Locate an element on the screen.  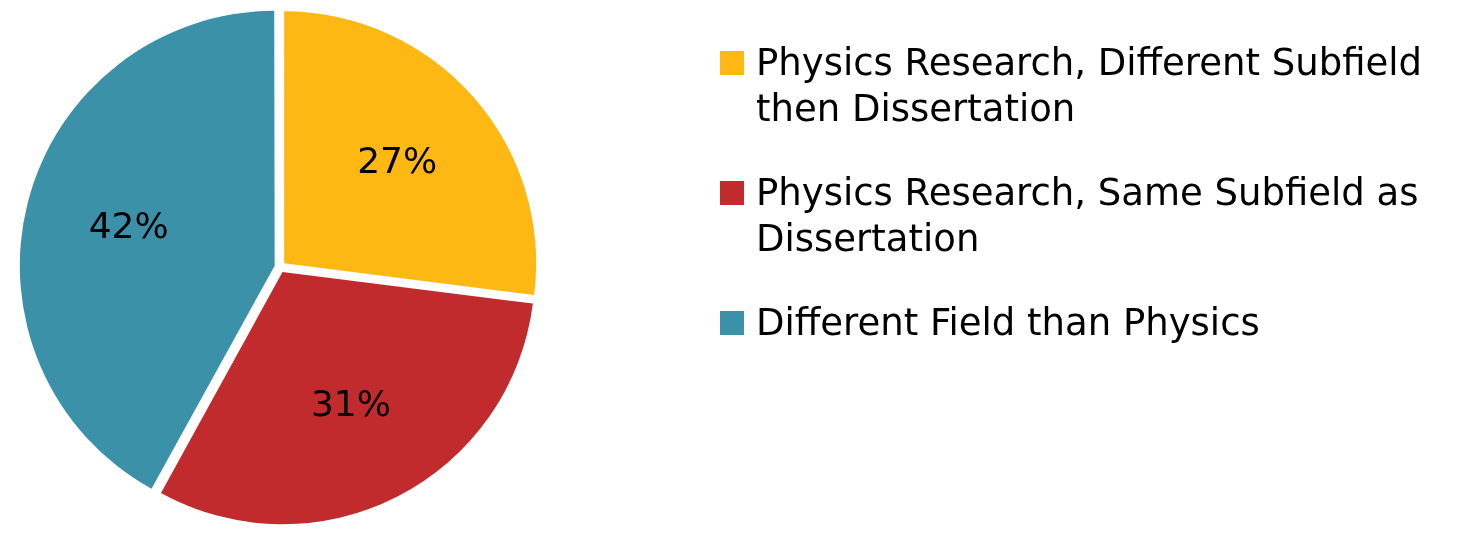
legend-label: Physics Research, Different Subfield then Dissertation is located at coordinates (1089, 86).